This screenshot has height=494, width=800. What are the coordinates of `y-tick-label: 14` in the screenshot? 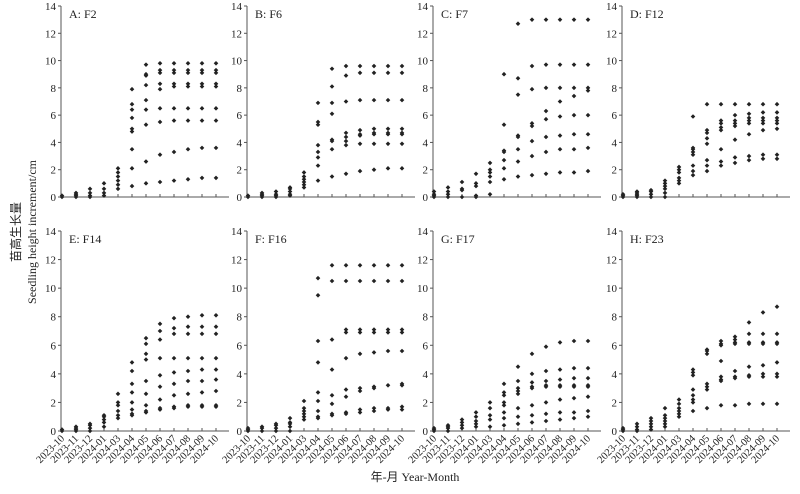 It's located at (612, 7).